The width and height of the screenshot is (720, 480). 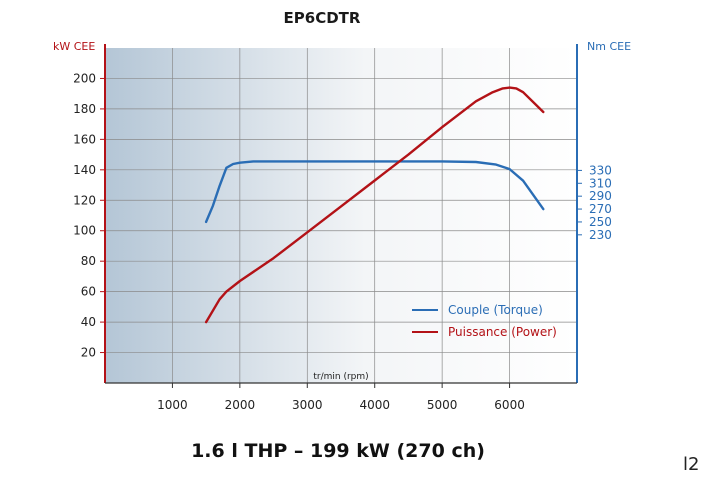 I want to click on x-tick-label: 3000, so click(x=307, y=405).